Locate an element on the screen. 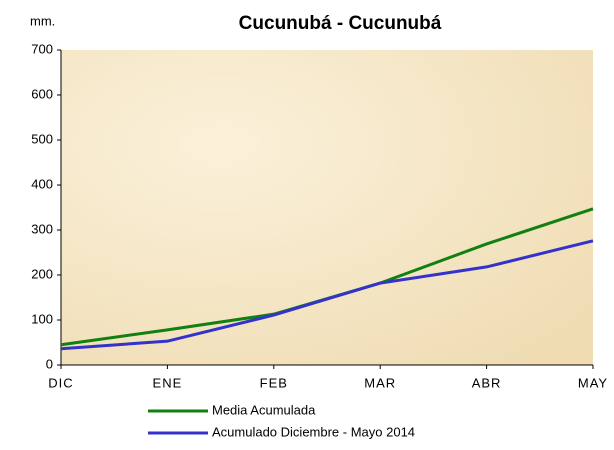  y-tick-label: 300 is located at coordinates (42, 228).